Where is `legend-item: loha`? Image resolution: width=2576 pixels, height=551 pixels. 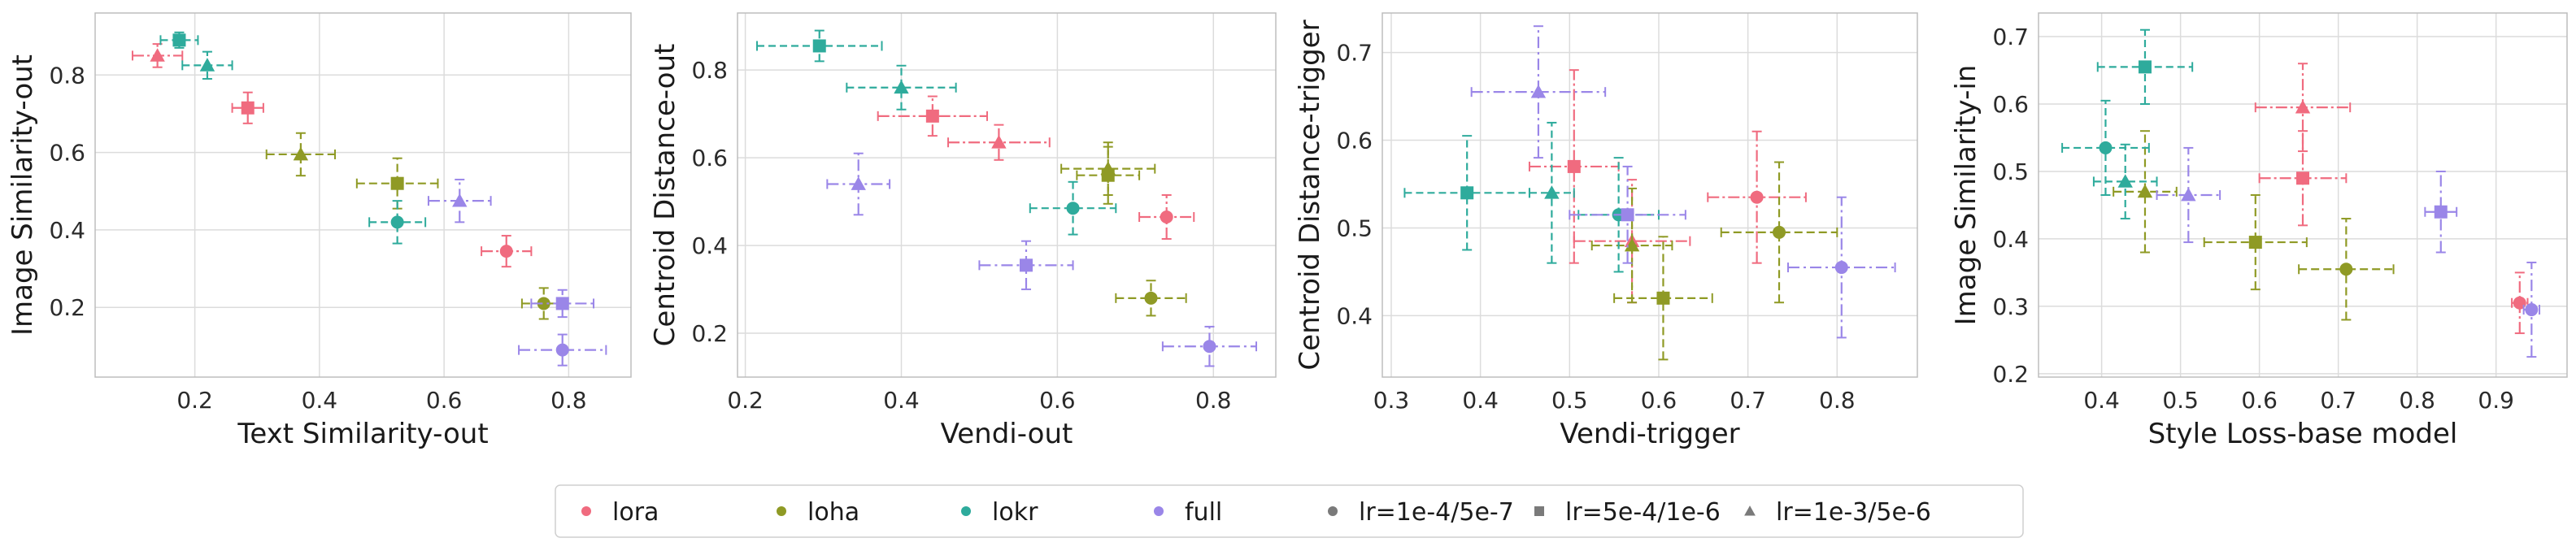 legend-item: loha is located at coordinates (818, 512).